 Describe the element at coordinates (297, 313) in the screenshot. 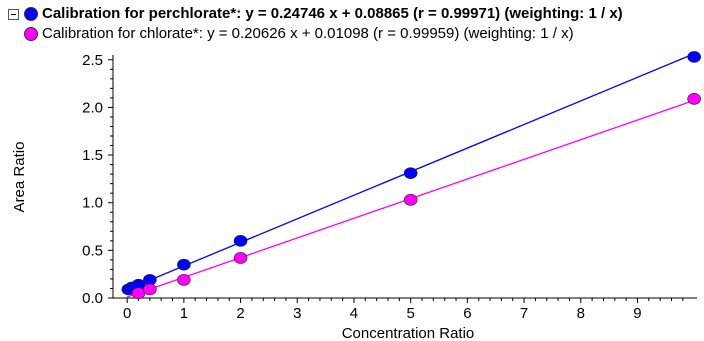

I see `x-tick-label: 3` at that location.